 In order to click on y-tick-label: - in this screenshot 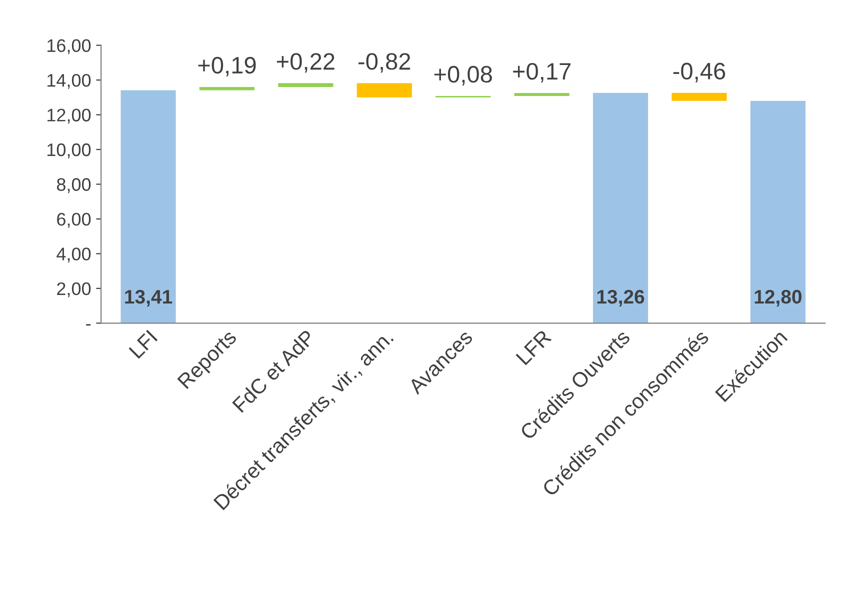, I will do `click(88, 325)`.